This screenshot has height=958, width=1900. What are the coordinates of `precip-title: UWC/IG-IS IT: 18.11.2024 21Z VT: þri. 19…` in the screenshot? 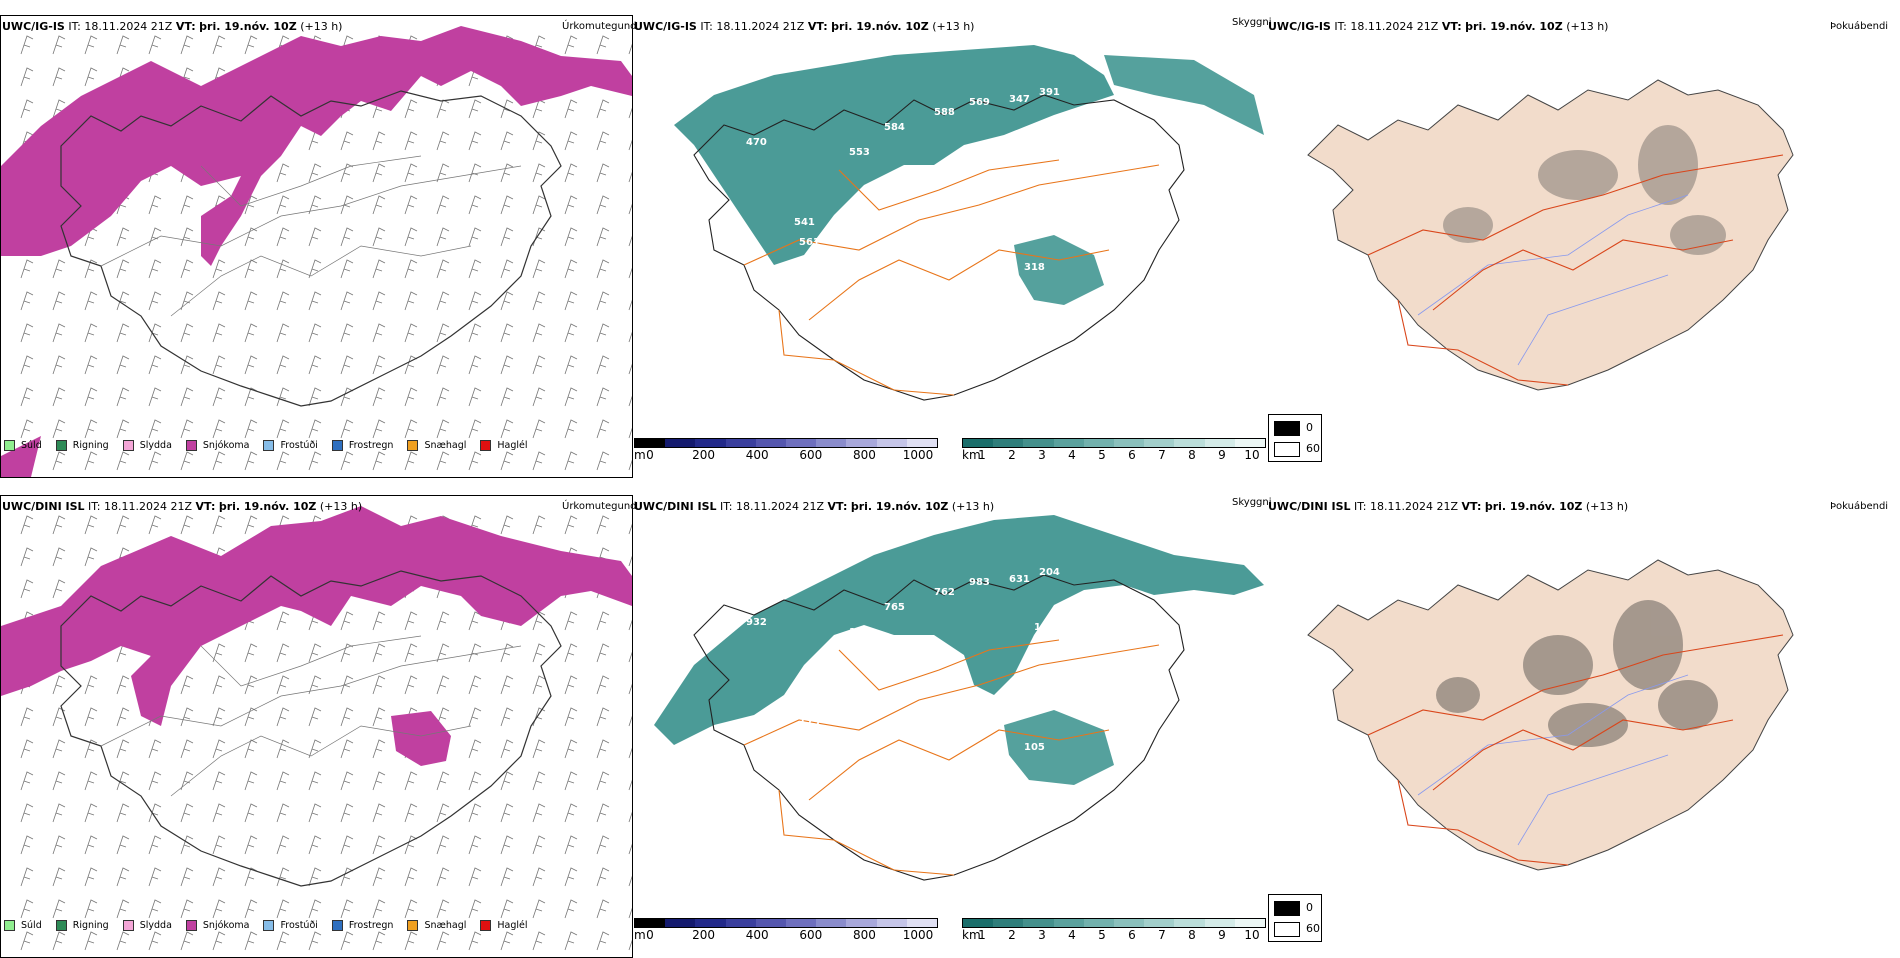 It's located at (172, 26).